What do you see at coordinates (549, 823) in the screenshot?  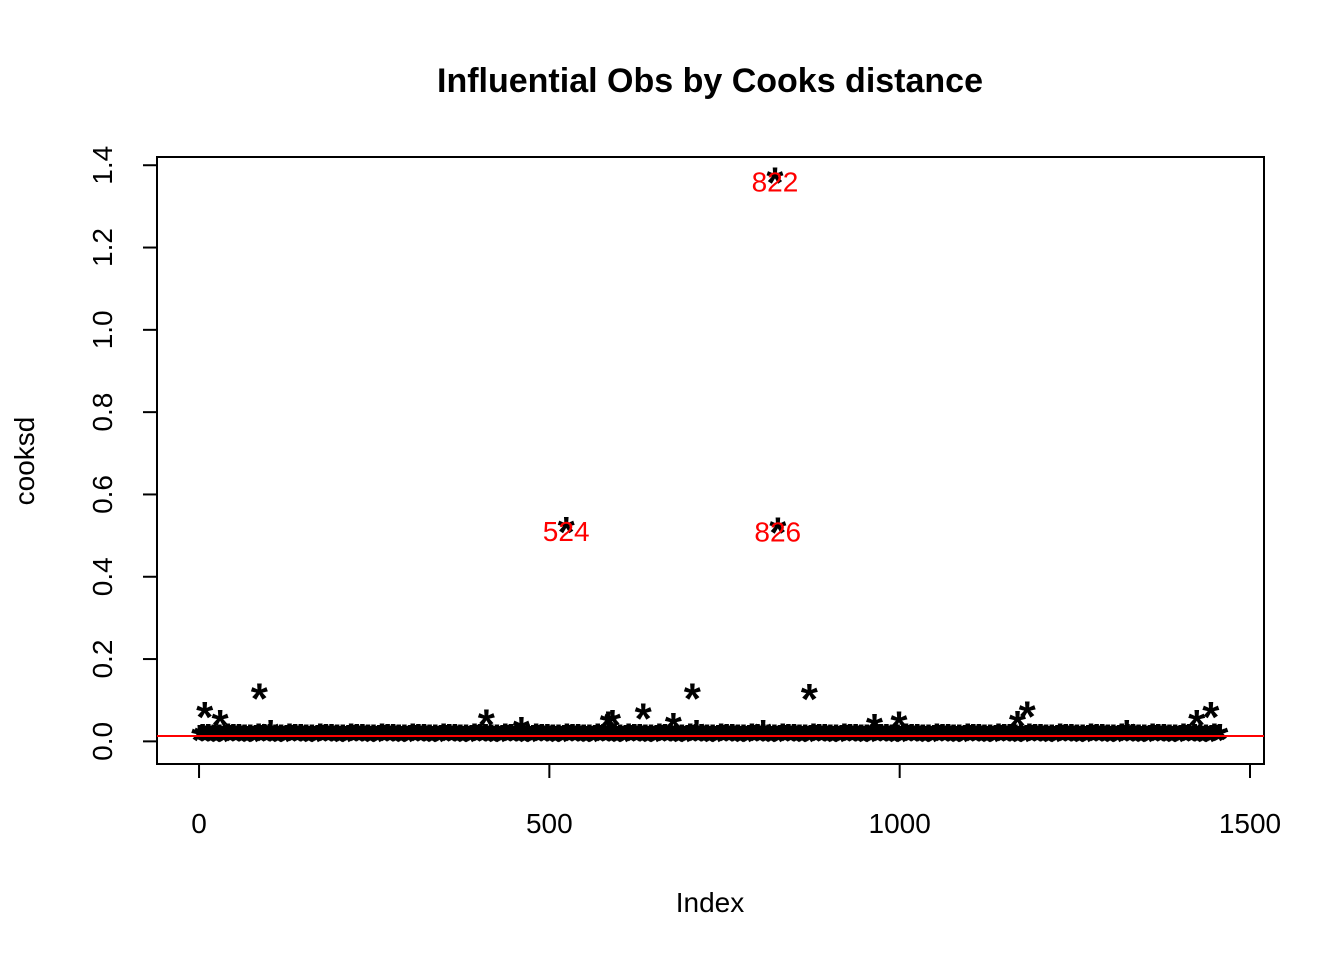 I see `x-tick-label: 500` at bounding box center [549, 823].